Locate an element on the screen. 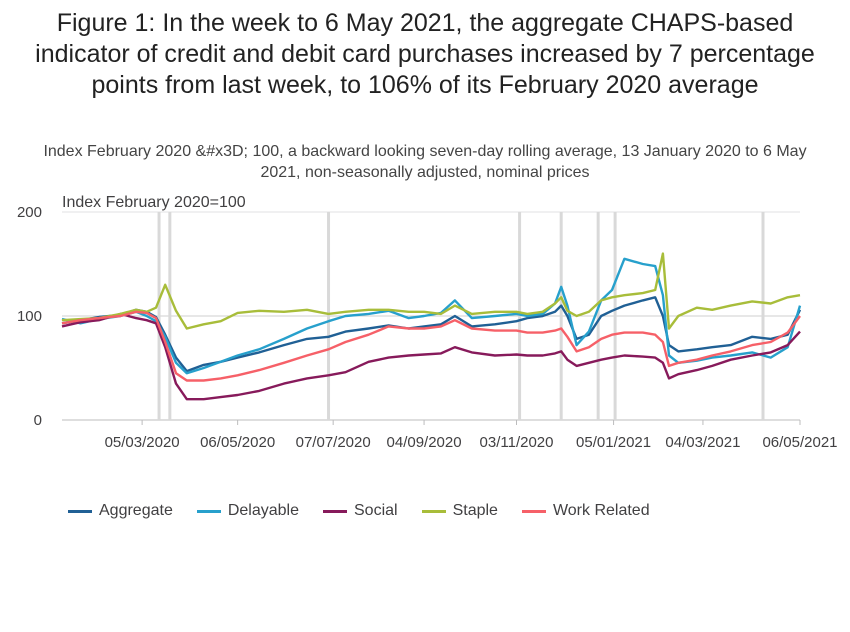  legend-label: Work Related is located at coordinates (601, 510).